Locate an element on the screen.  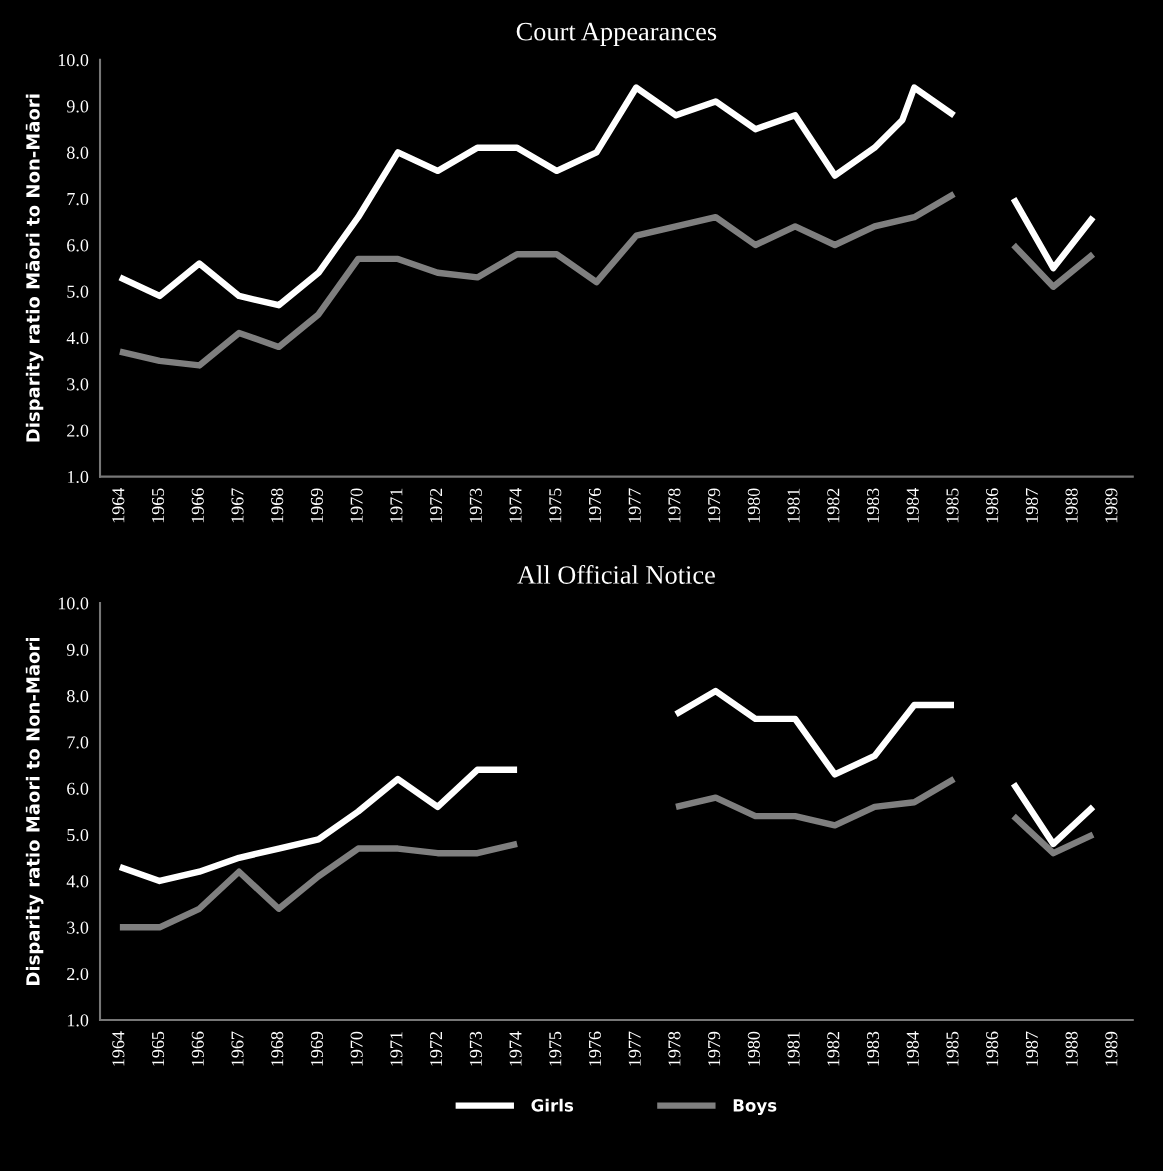
chart-title: All Official Notice is located at coordinates (616, 574).